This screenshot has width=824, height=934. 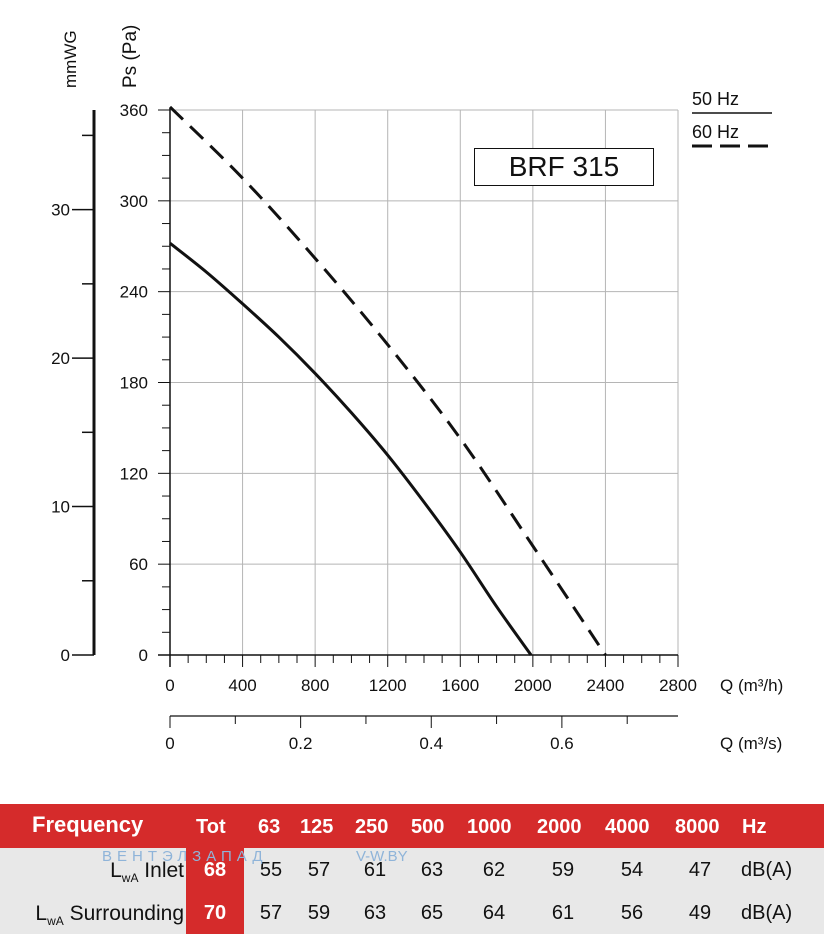 I want to click on surrounding-value: 65, so click(x=432, y=913).